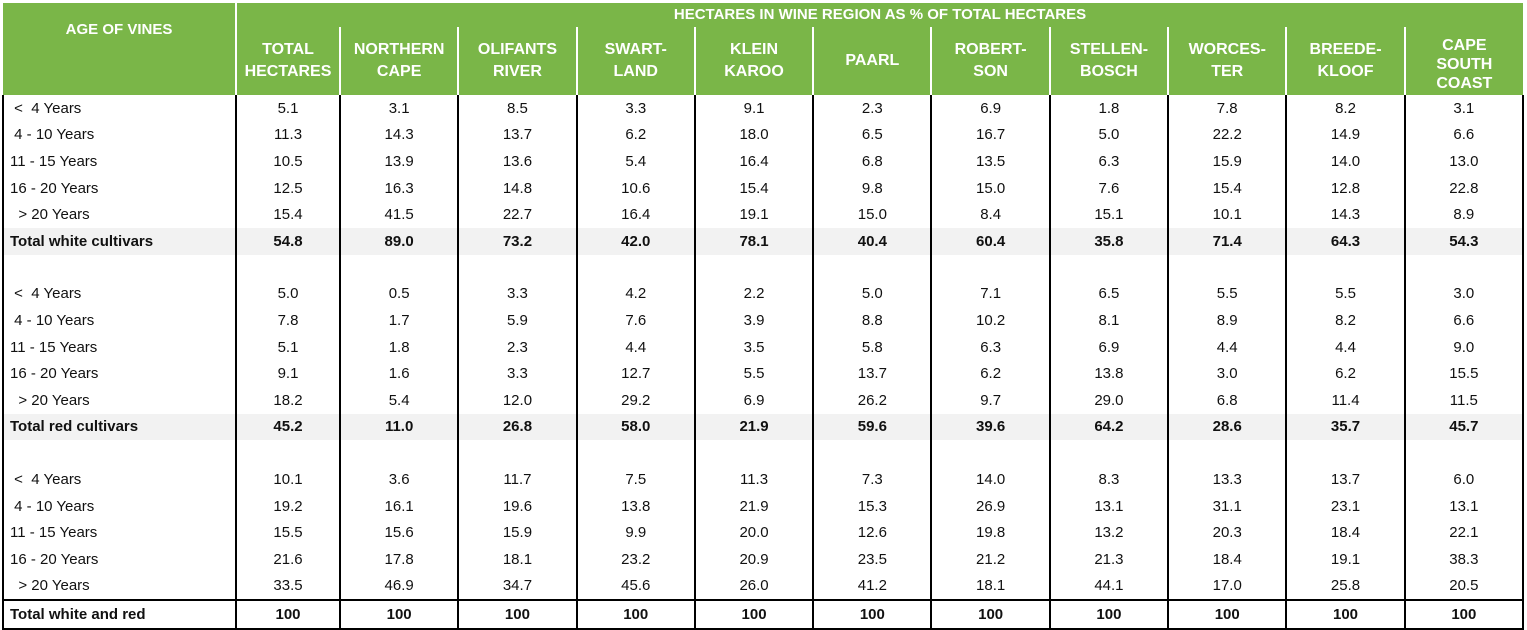 The image size is (1527, 630). Describe the element at coordinates (1345, 241) in the screenshot. I see `value-cell: 64.3` at that location.